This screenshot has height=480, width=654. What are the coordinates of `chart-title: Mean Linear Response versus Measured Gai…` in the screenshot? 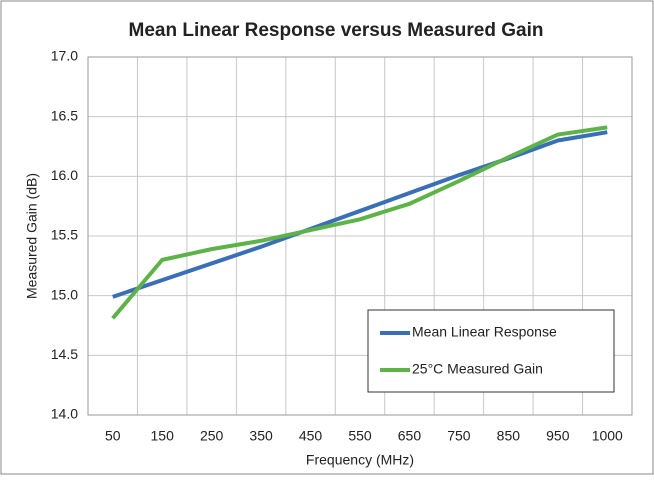 It's located at (336, 30).